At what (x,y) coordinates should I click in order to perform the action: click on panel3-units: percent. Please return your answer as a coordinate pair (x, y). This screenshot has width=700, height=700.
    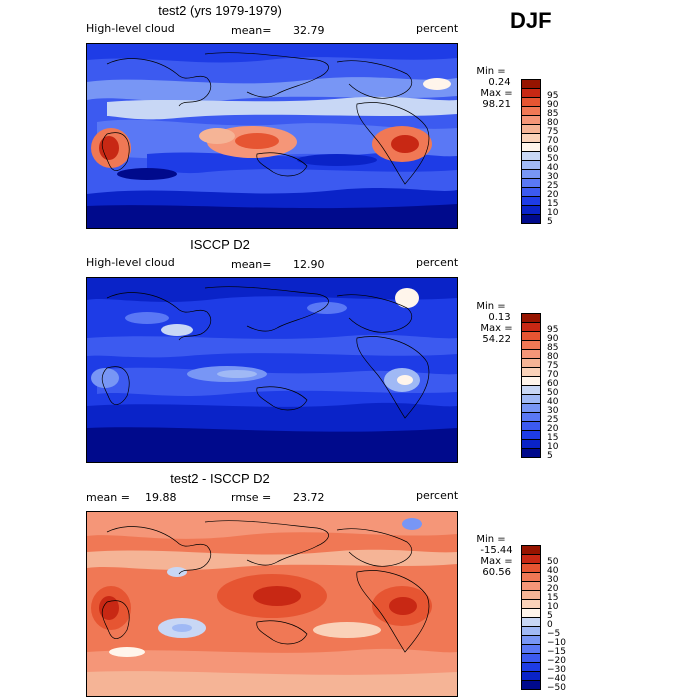
    Looking at the image, I should click on (437, 495).